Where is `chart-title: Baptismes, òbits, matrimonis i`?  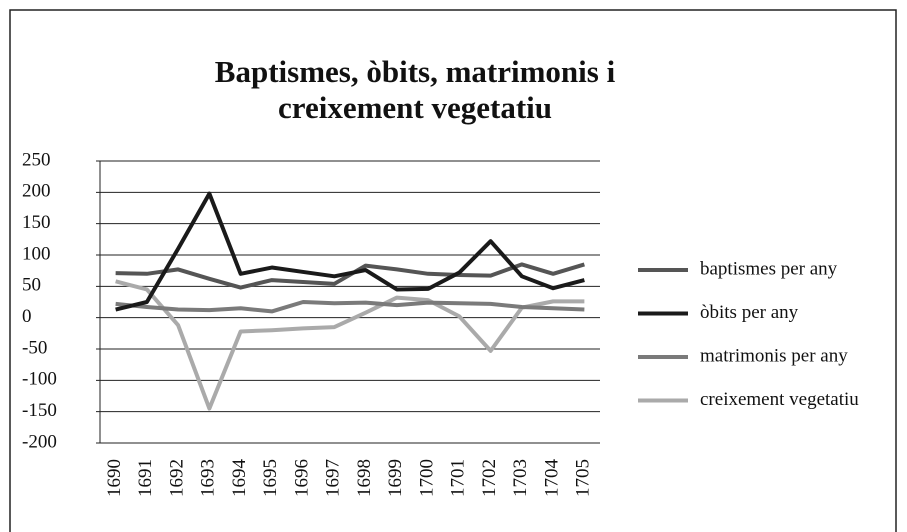
chart-title: Baptismes, òbits, matrimonis i is located at coordinates (415, 71).